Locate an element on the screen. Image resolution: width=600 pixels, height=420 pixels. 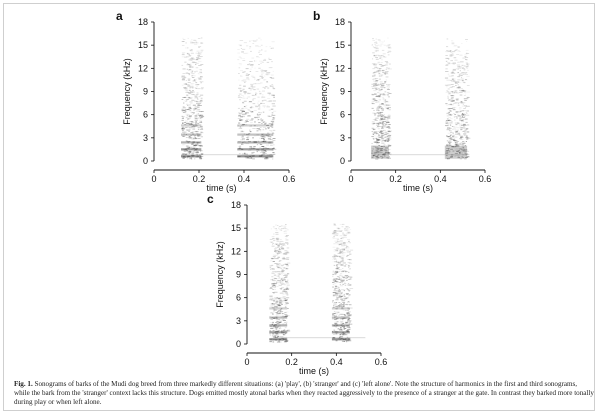
y-axis-title: Frequency (kHz) is located at coordinates (220, 274).